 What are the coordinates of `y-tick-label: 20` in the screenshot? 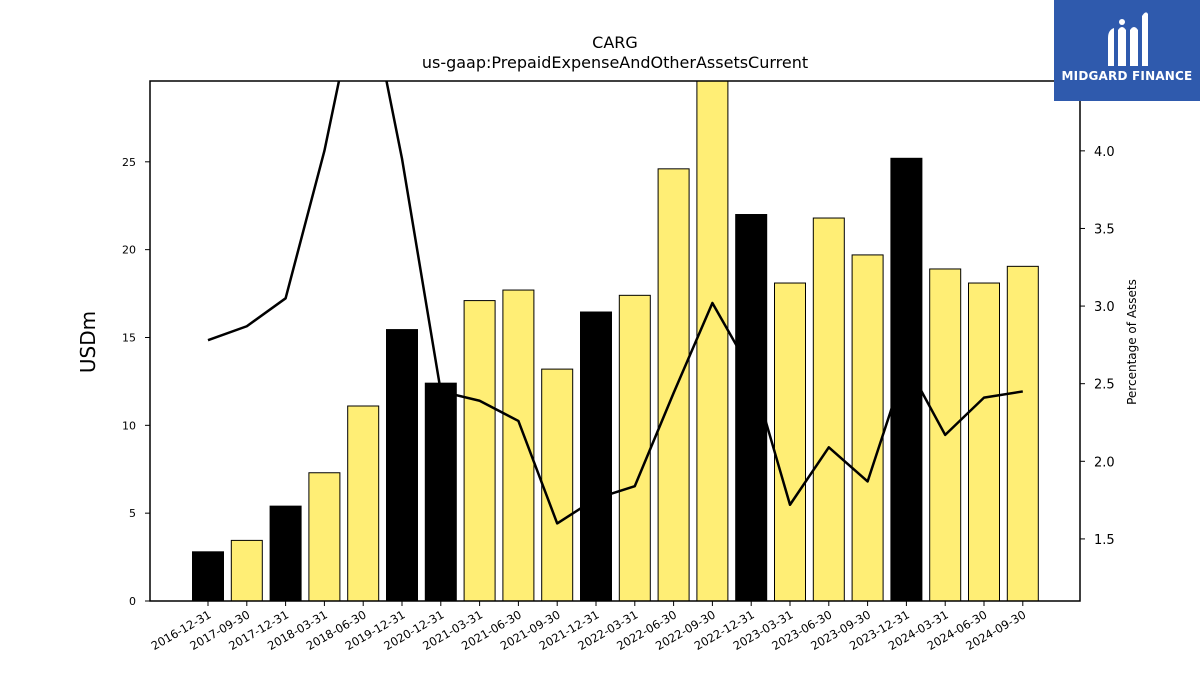 It's located at (129, 250).